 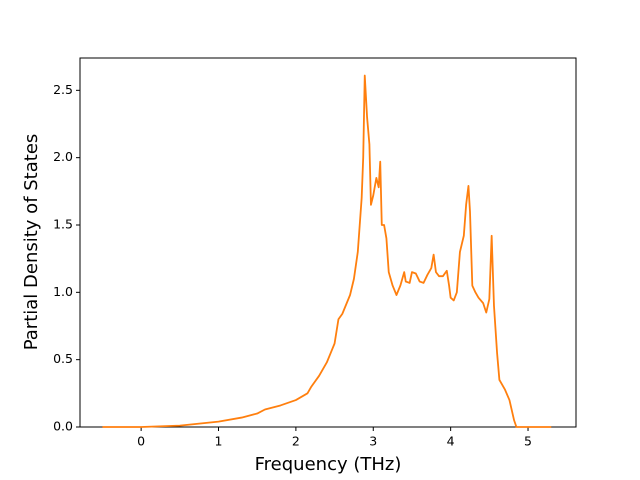 What do you see at coordinates (373, 441) in the screenshot?
I see `x-tick-label: 3` at bounding box center [373, 441].